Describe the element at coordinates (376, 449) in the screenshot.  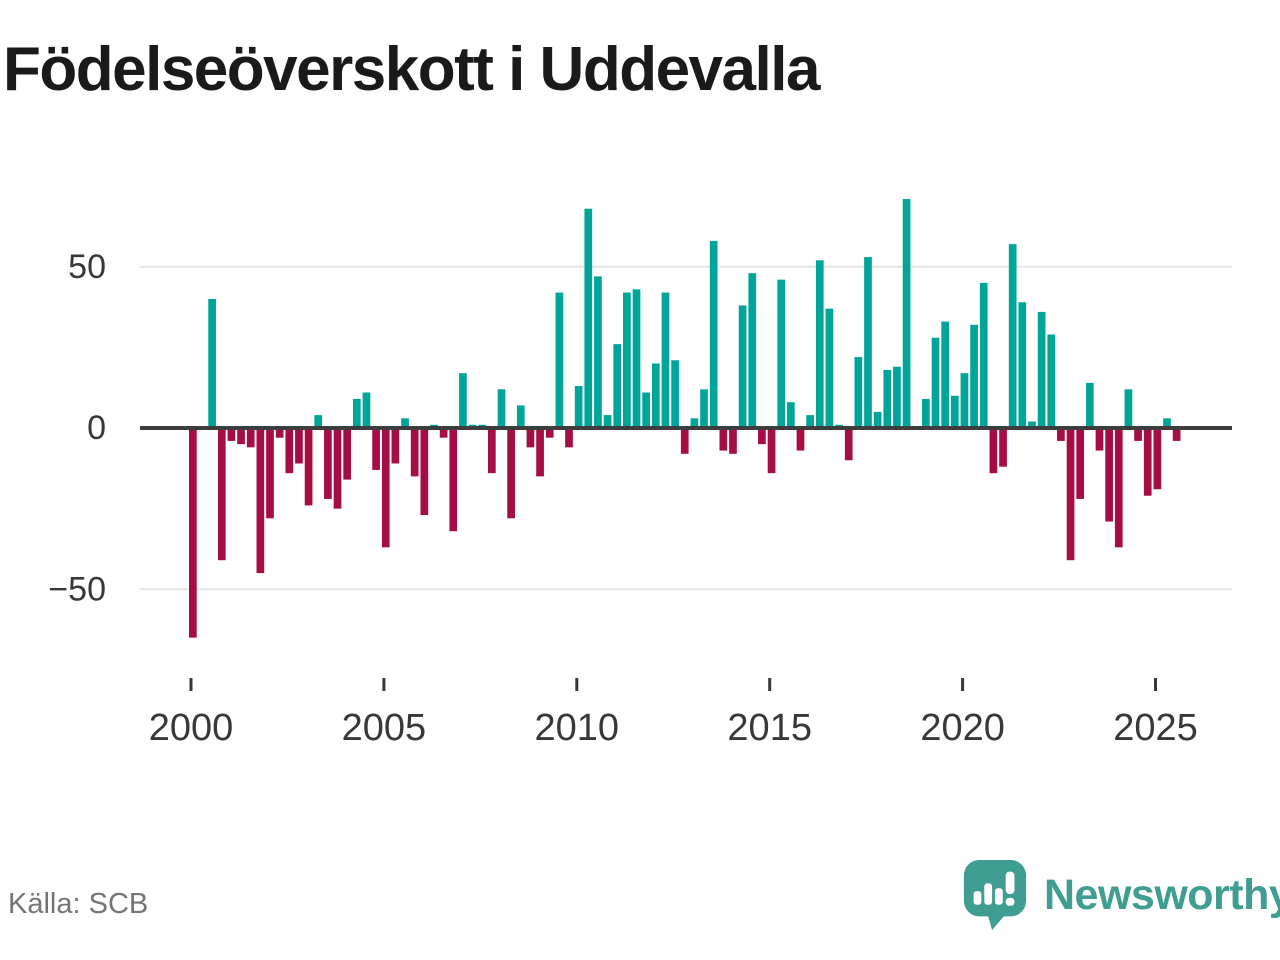
I see `bar-2004-Q4` at that location.